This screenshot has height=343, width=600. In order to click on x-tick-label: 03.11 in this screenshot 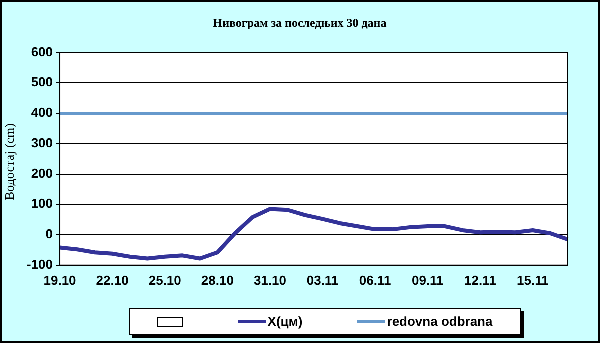, I will do `click(322, 280)`.